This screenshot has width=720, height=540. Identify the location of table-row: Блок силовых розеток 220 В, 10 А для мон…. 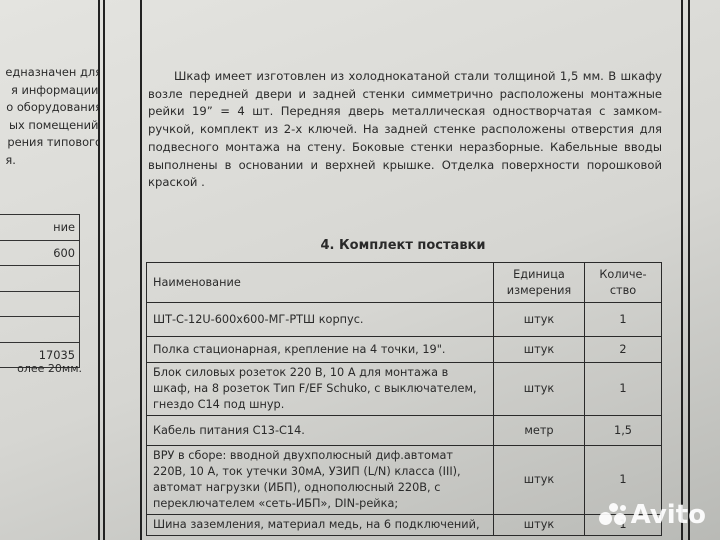
(404, 389).